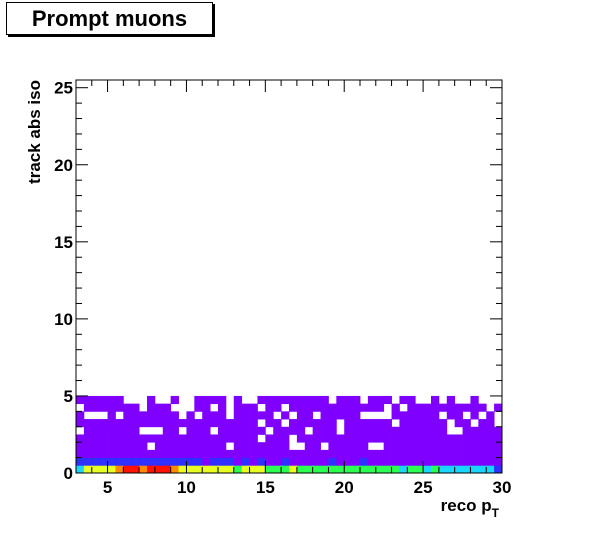 The image size is (592, 544). What do you see at coordinates (344, 487) in the screenshot?
I see `tick-label: 20` at bounding box center [344, 487].